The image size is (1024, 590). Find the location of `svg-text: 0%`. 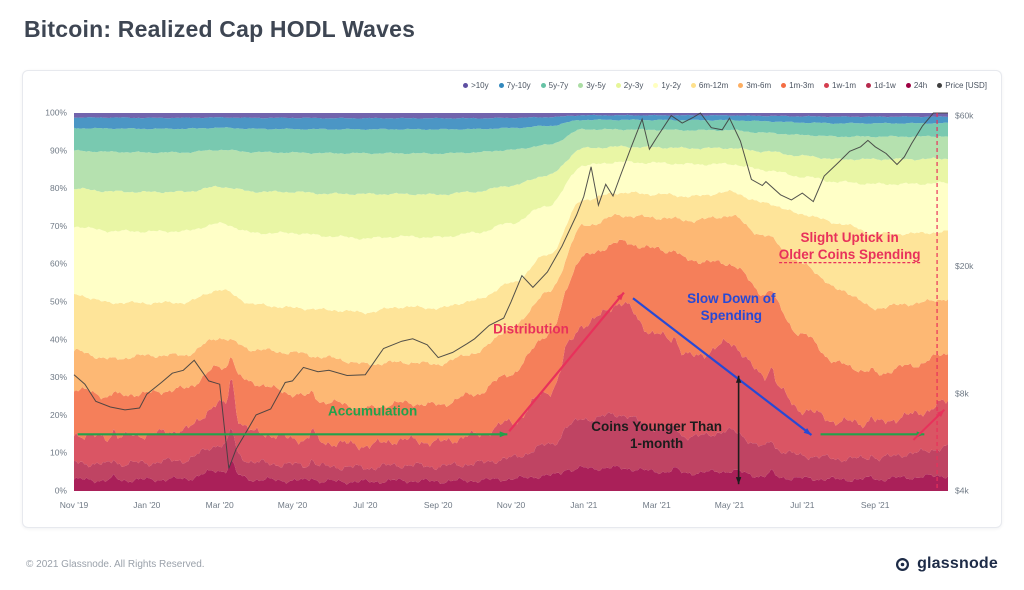

svg-text: 0% is located at coordinates (61, 491).